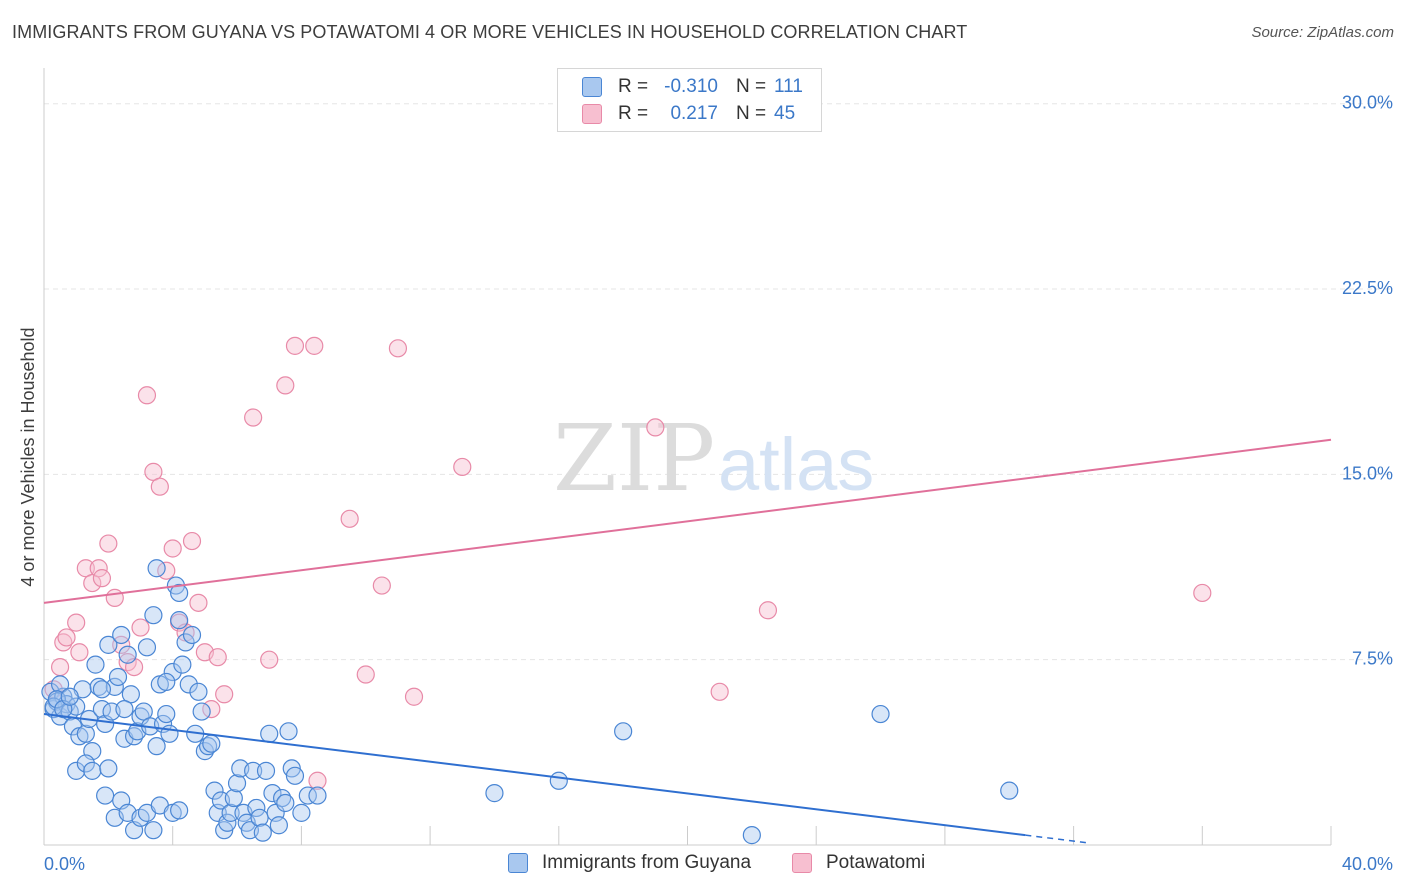 The width and height of the screenshot is (1406, 892). What do you see at coordinates (785, 113) in the screenshot?
I see `legend-n-value: 45` at bounding box center [785, 113].